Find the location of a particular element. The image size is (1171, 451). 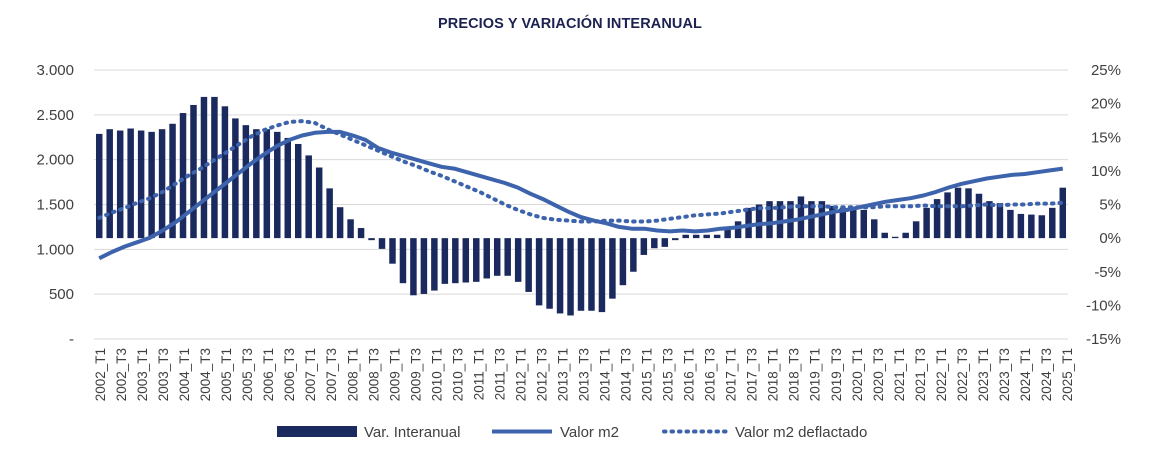

y-right-tick-label: 5% is located at coordinates (1110, 205).